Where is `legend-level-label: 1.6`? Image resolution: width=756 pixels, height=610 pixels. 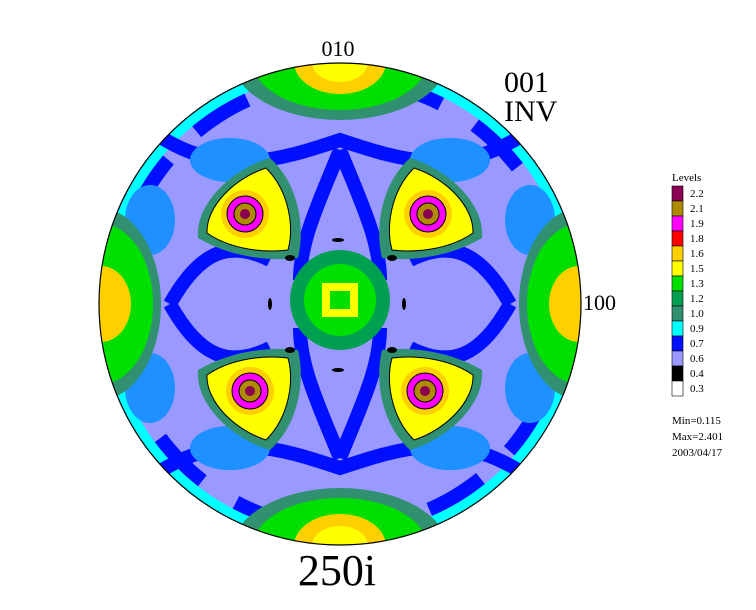
legend-level-label: 1.6 is located at coordinates (697, 254).